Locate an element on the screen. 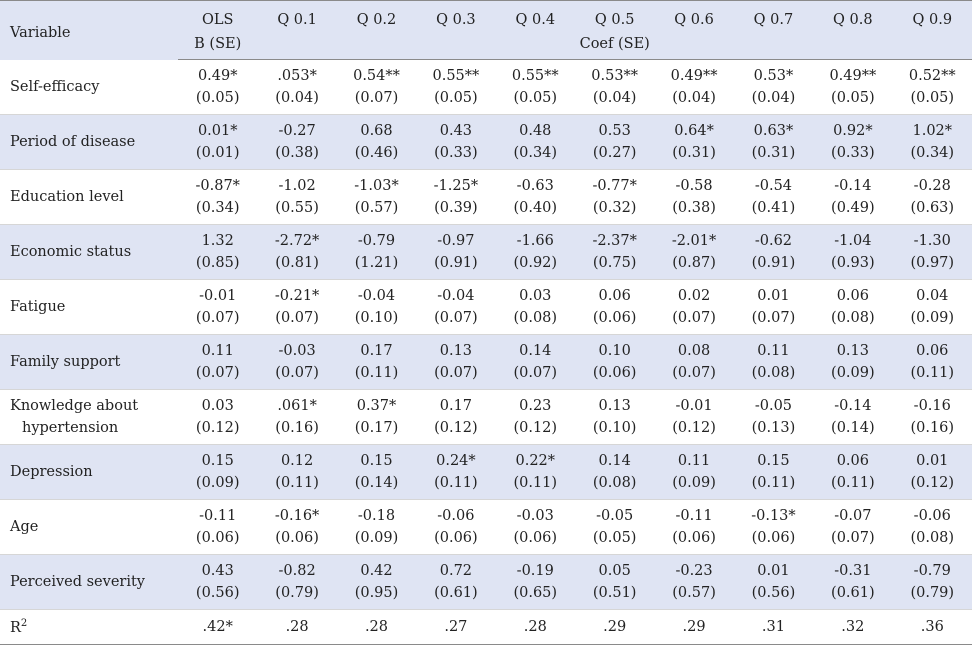  coef-value: -0.04 is located at coordinates (376, 296).